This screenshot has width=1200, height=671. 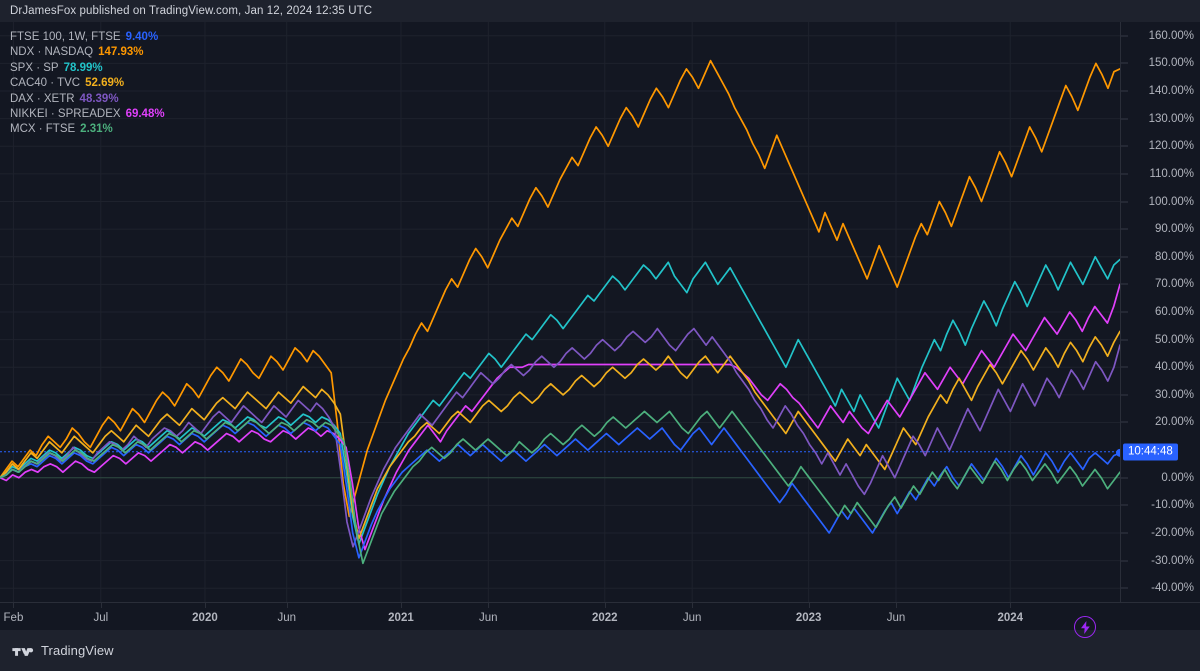 What do you see at coordinates (808, 618) in the screenshot?
I see `time-tick-label: 2023` at bounding box center [808, 618].